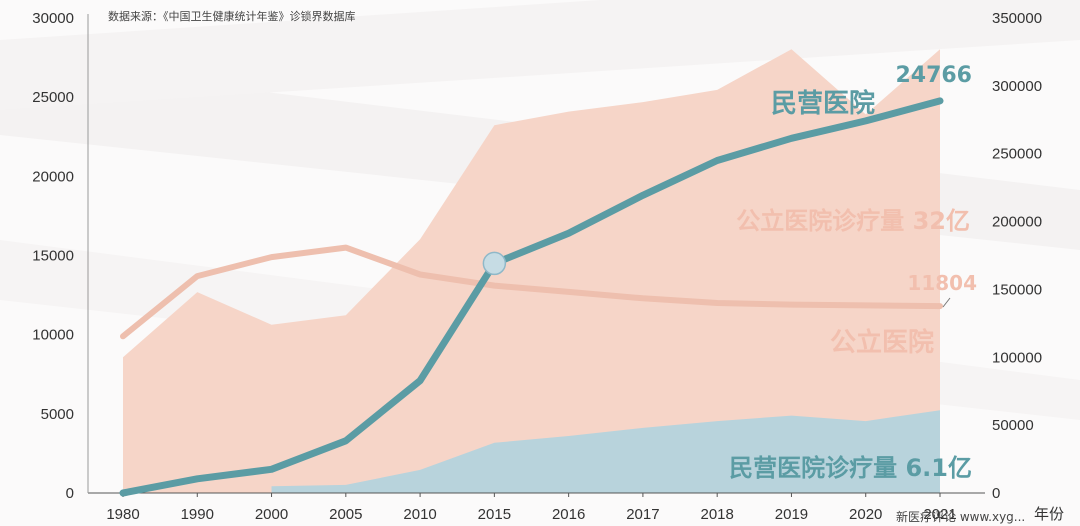  I want to click on annotation-private-value: 24766, so click(933, 75).